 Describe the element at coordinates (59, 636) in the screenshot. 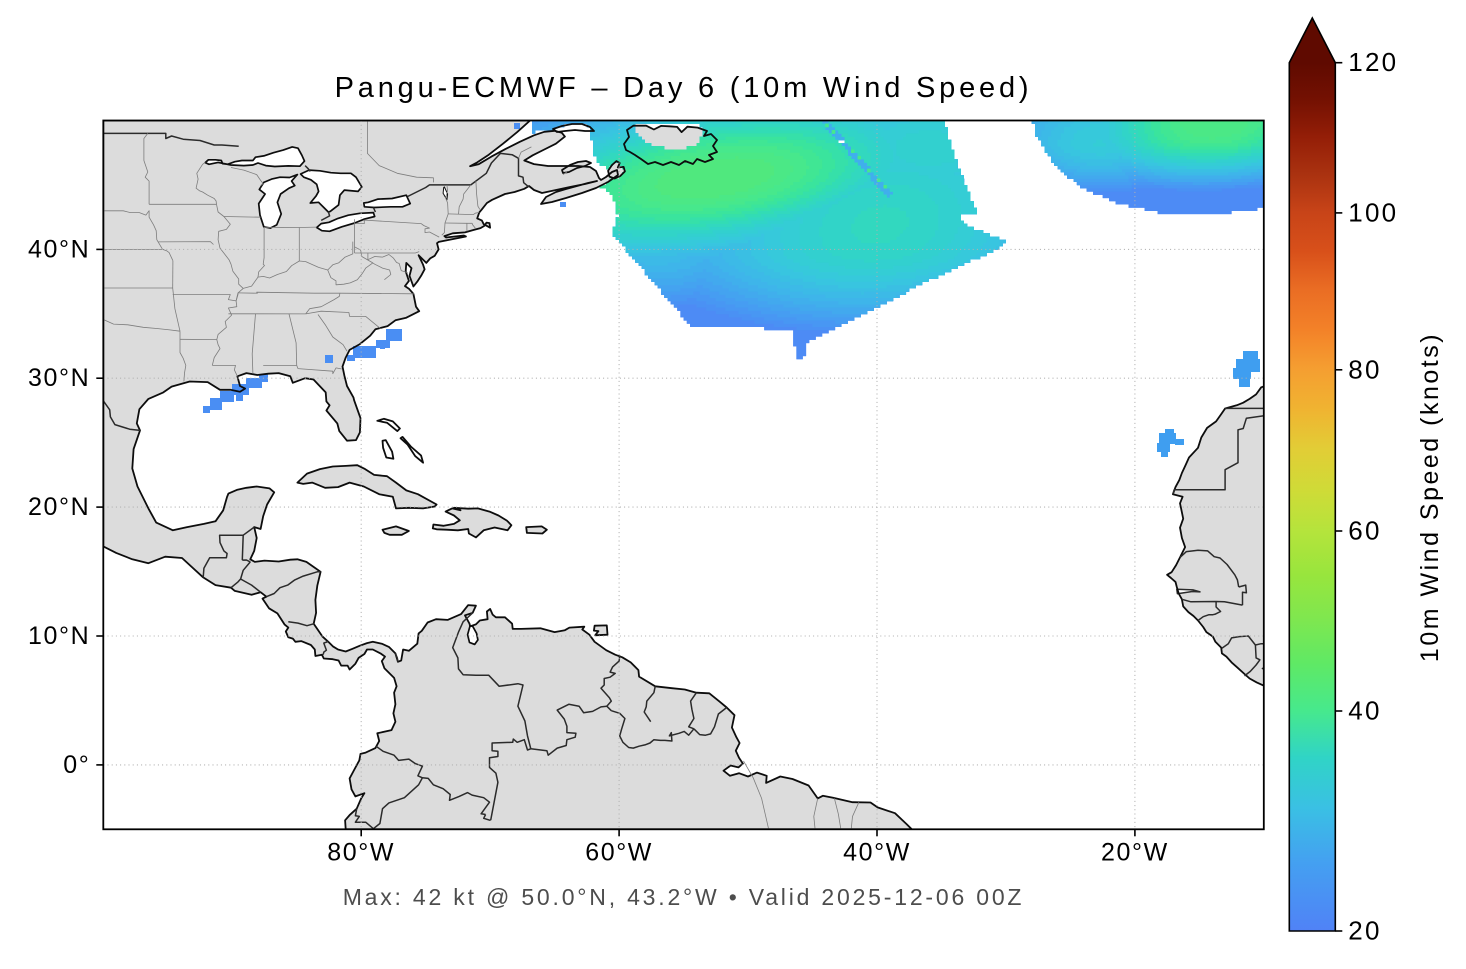

I see `svg-text: 10°N` at that location.